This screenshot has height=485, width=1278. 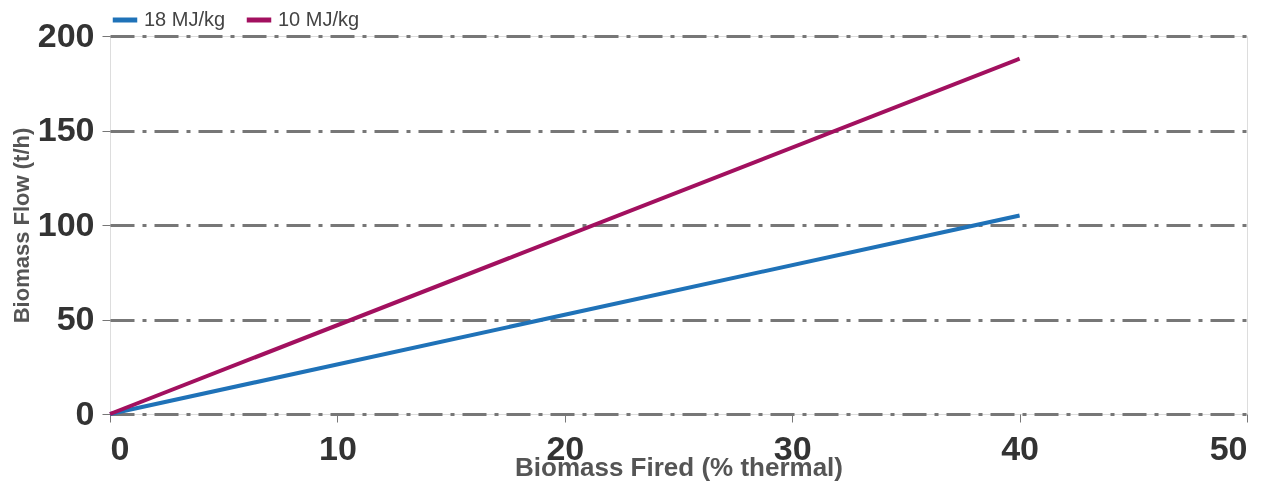 What do you see at coordinates (75, 318) in the screenshot?
I see `y-tick-label: 50` at bounding box center [75, 318].